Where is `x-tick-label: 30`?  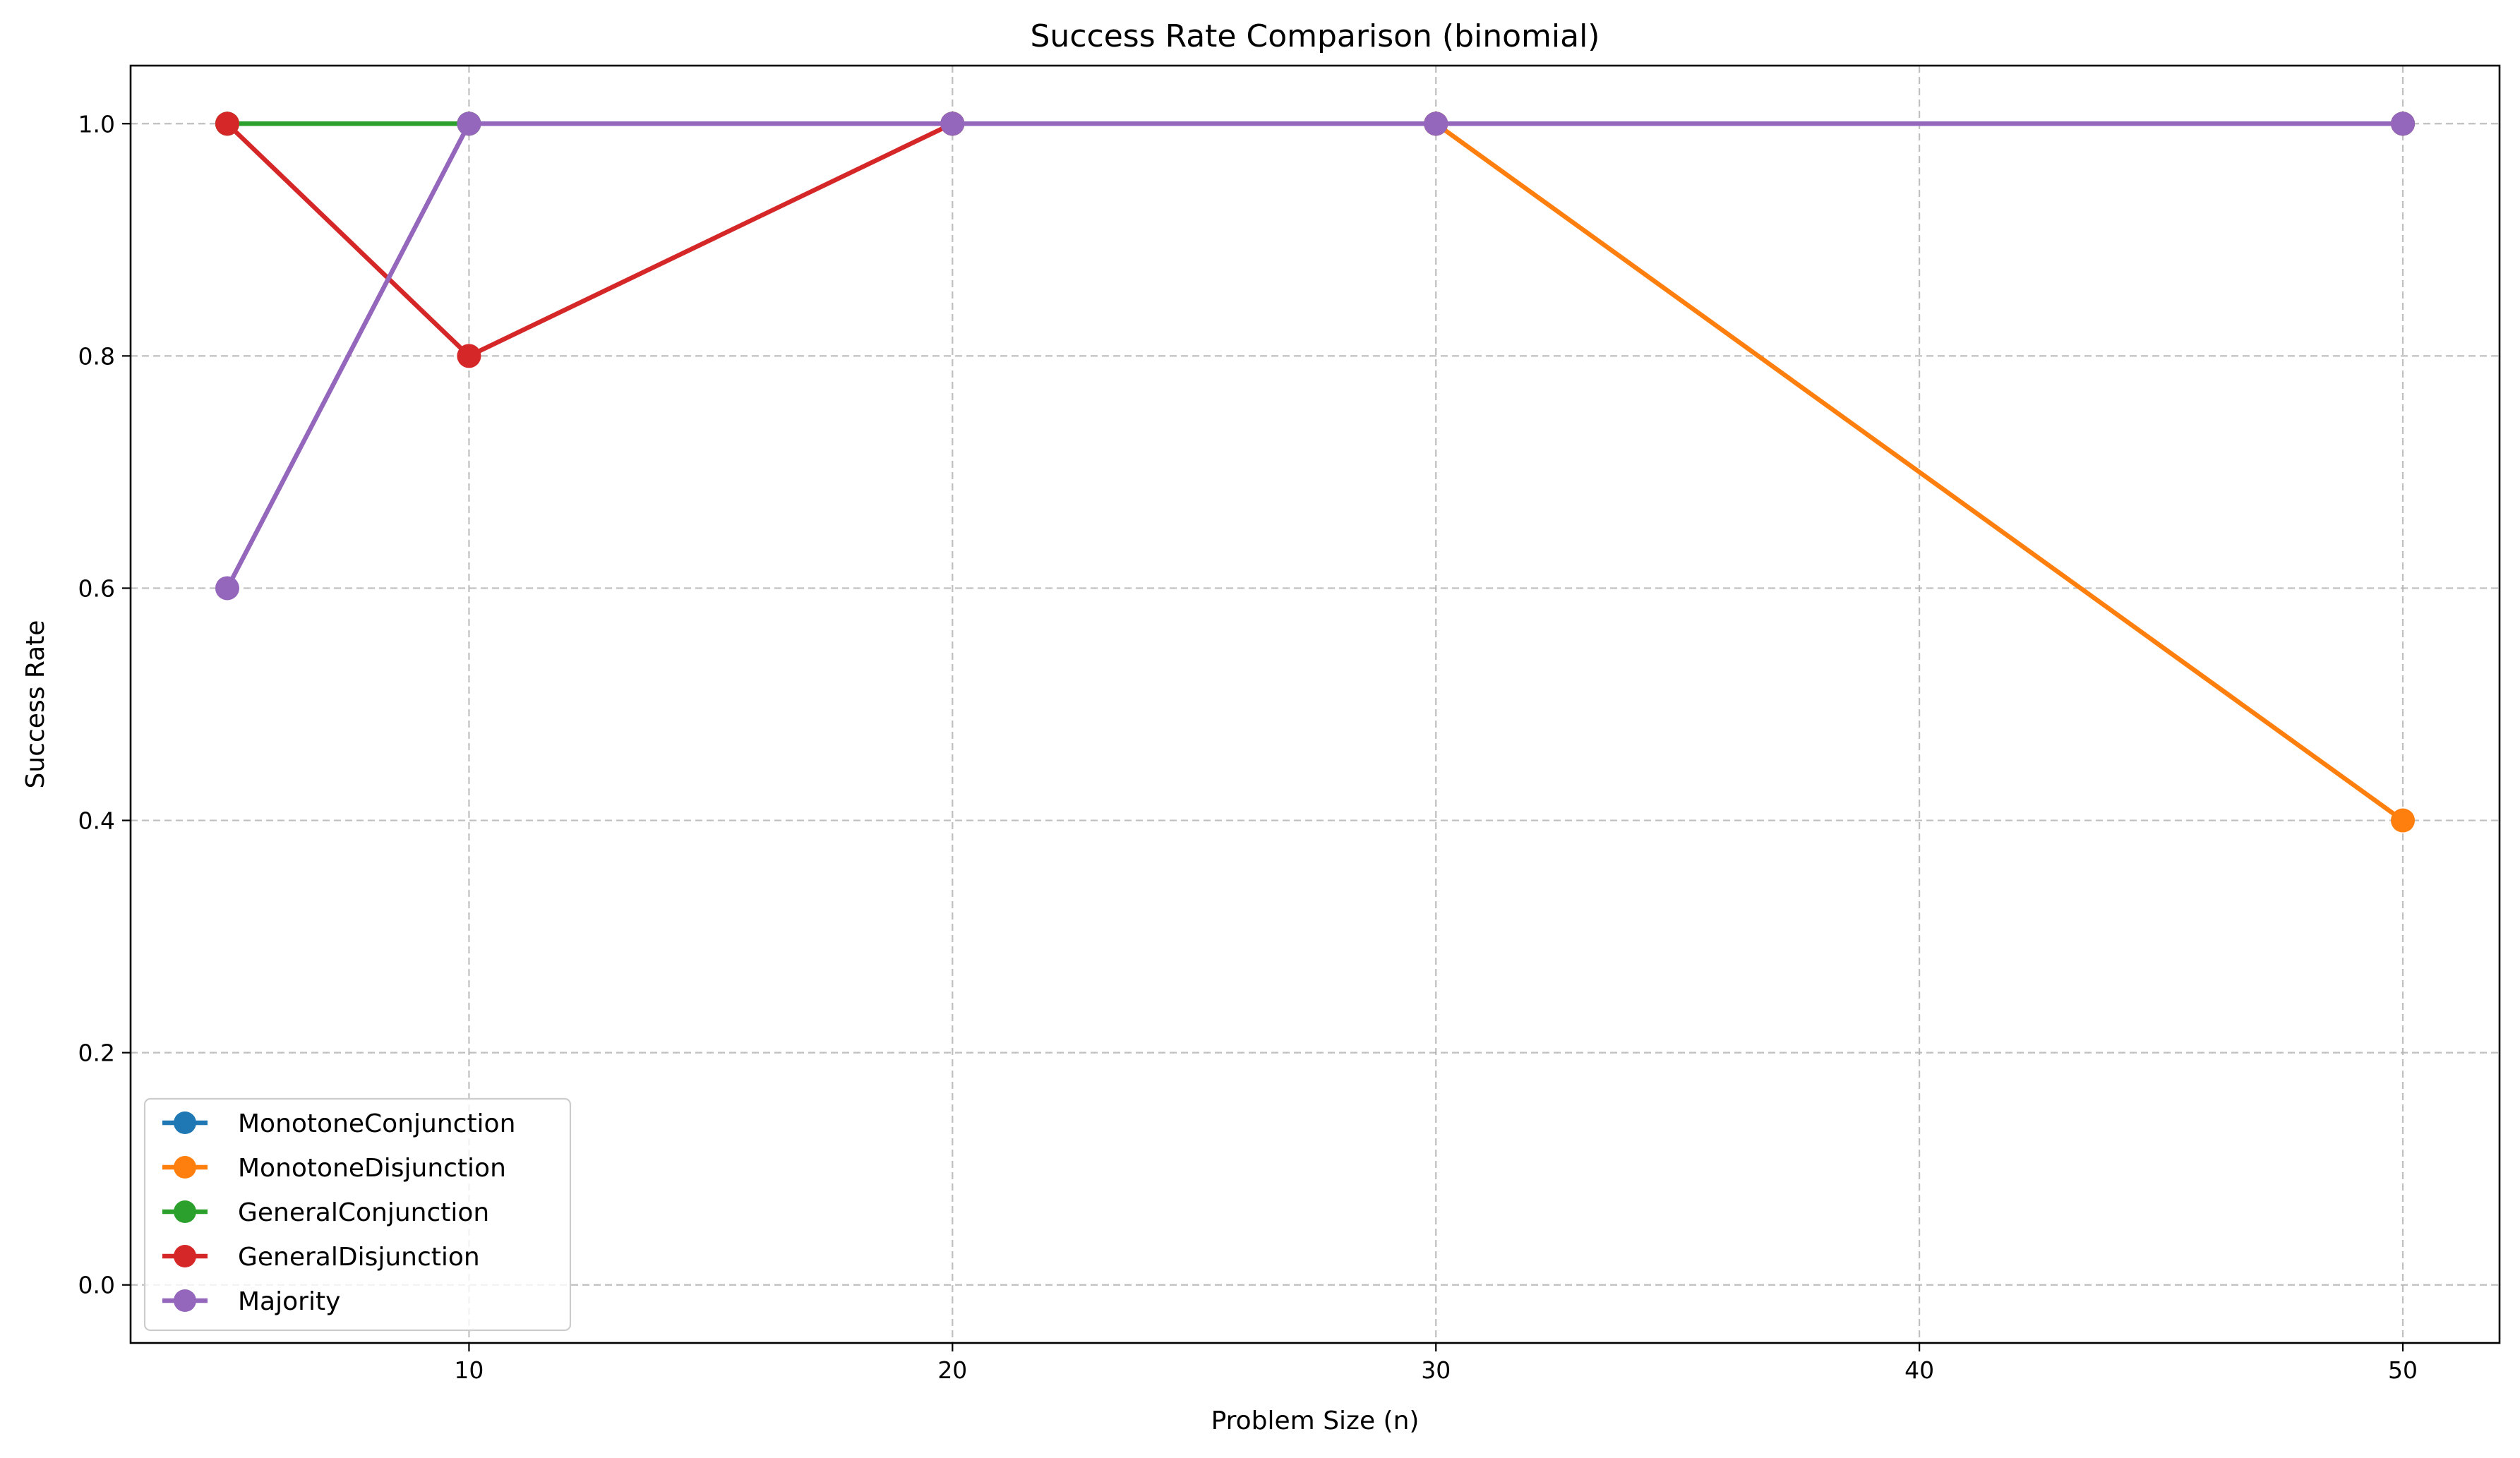 x-tick-label: 30 is located at coordinates (1436, 1370).